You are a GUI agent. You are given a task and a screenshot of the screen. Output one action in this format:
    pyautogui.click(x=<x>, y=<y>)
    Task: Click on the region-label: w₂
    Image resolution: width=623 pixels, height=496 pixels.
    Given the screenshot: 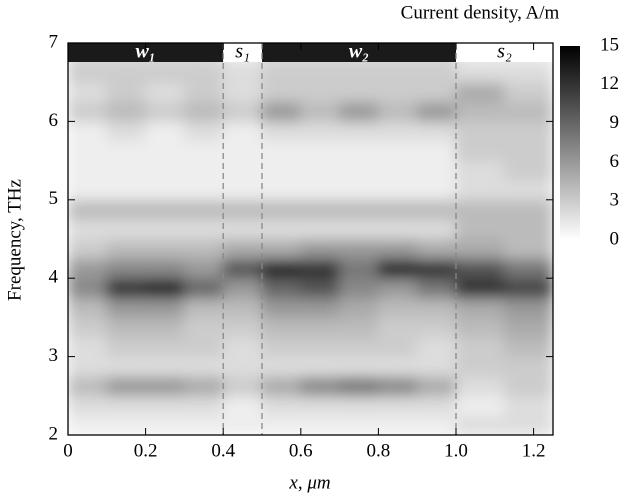 What is the action you would take?
    pyautogui.click(x=359, y=52)
    